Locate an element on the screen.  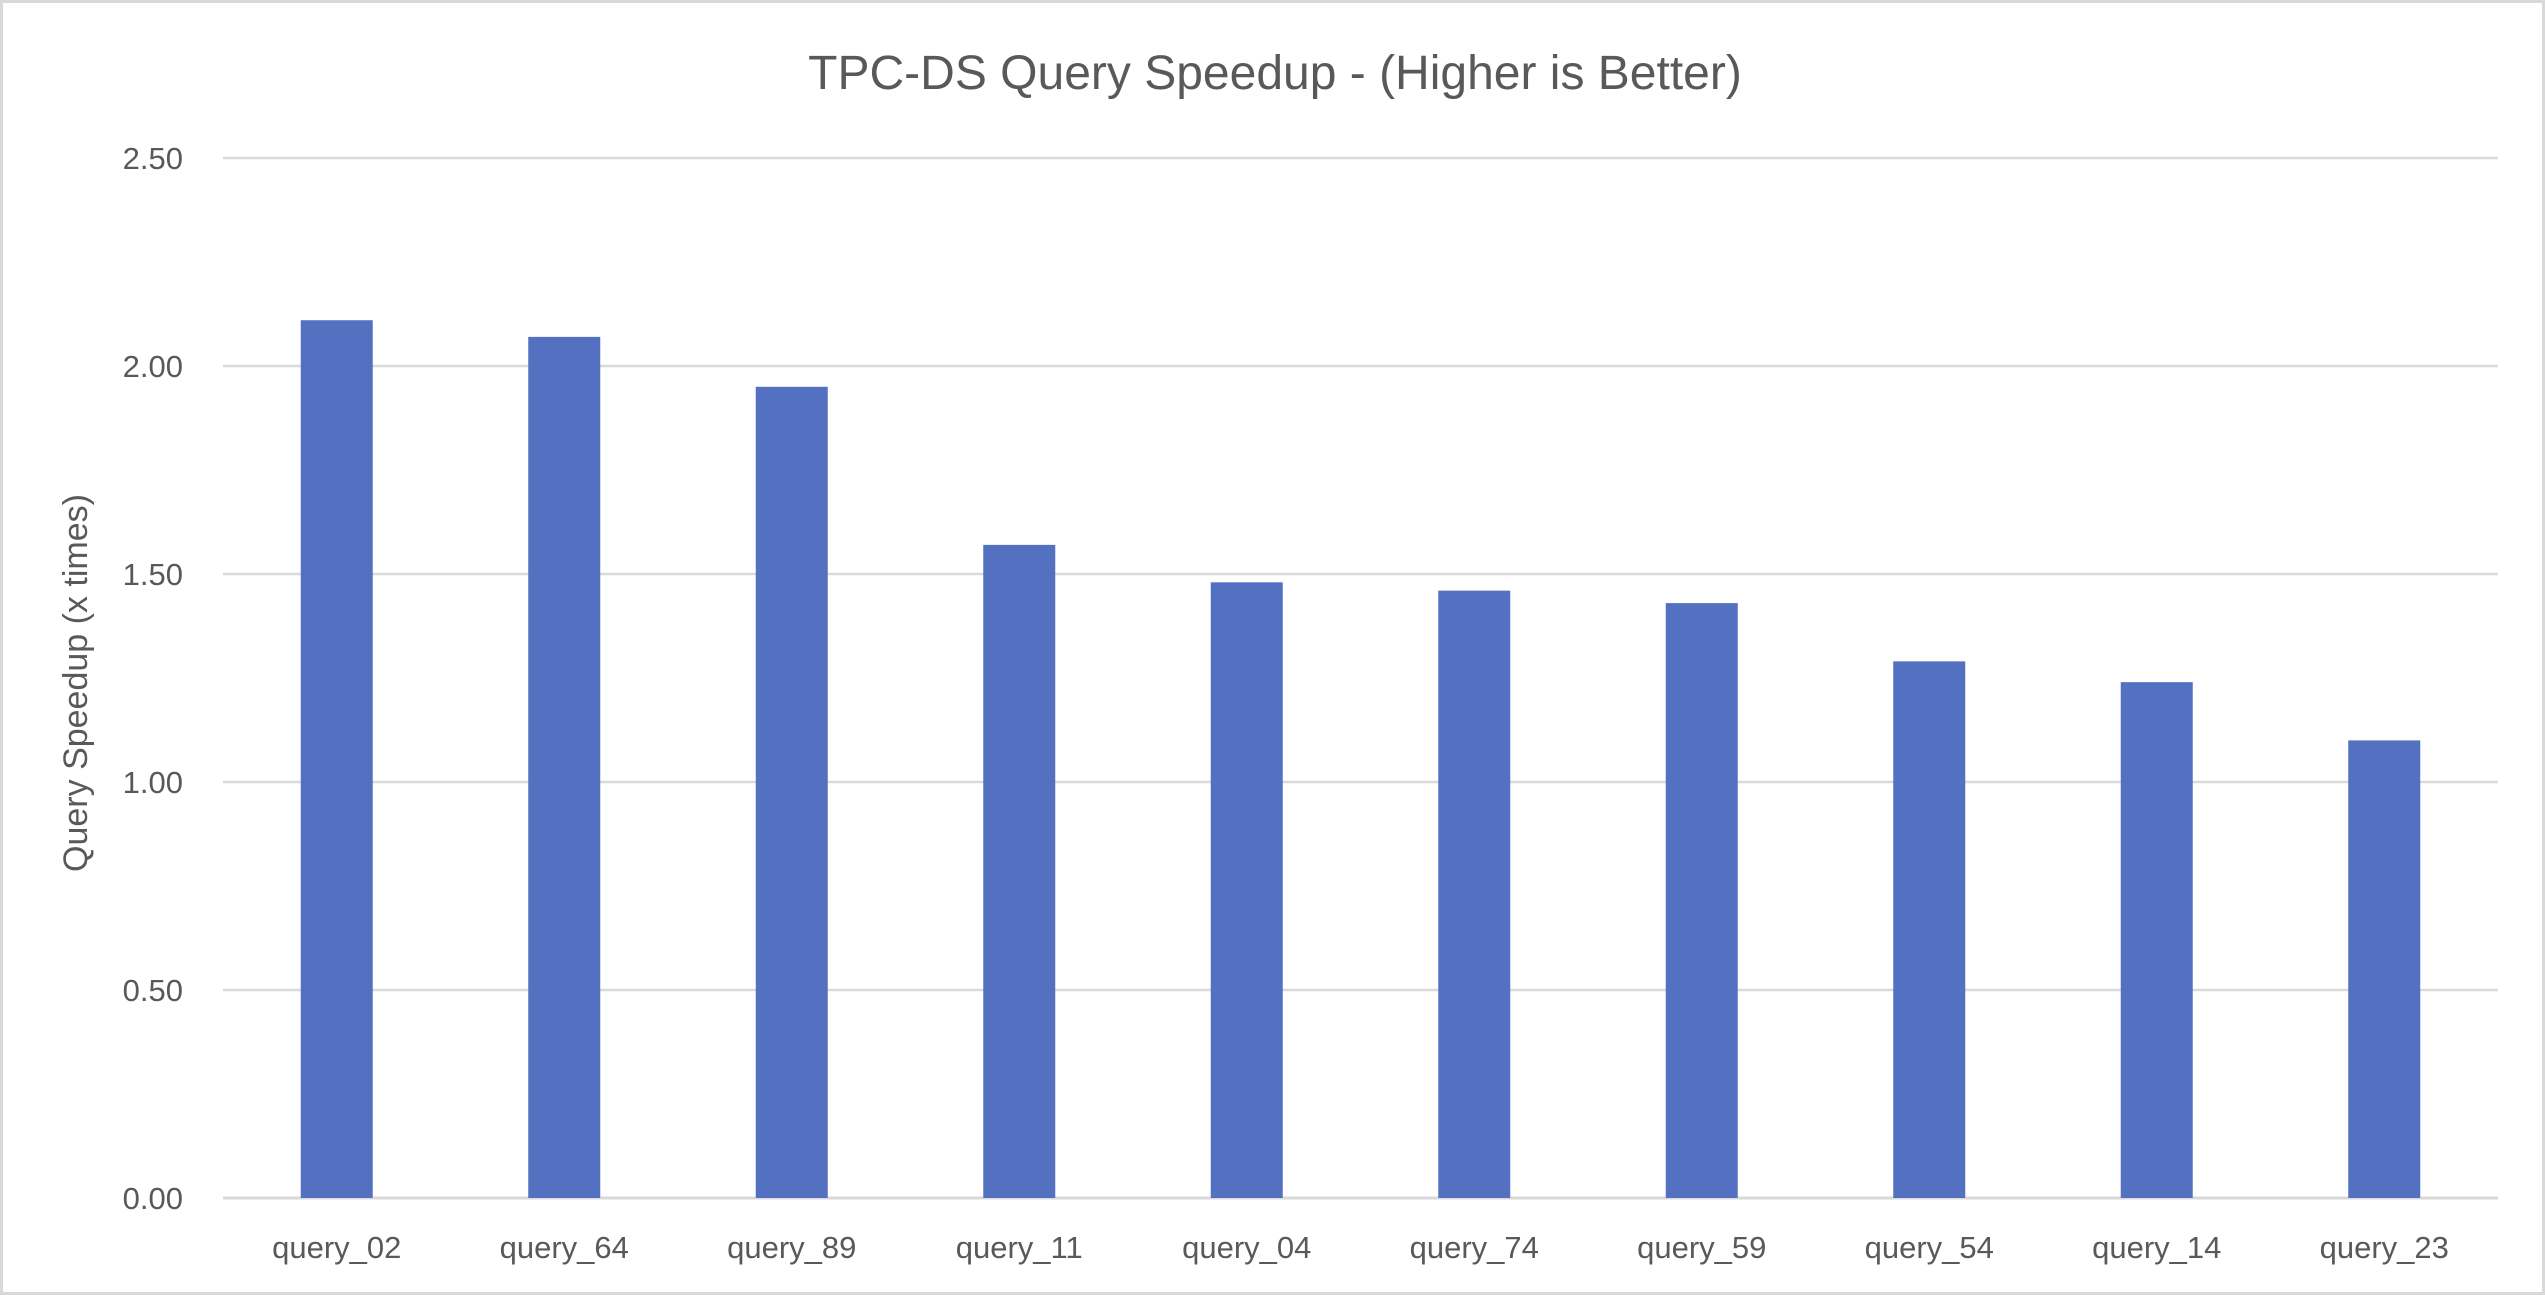
y-axis-title: Query Speedup (x times) is located at coordinates (76, 683).